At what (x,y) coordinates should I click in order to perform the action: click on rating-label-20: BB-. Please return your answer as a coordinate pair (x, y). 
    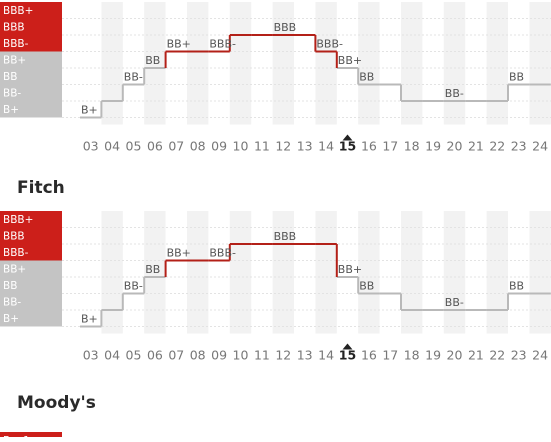
    Looking at the image, I should click on (454, 93).